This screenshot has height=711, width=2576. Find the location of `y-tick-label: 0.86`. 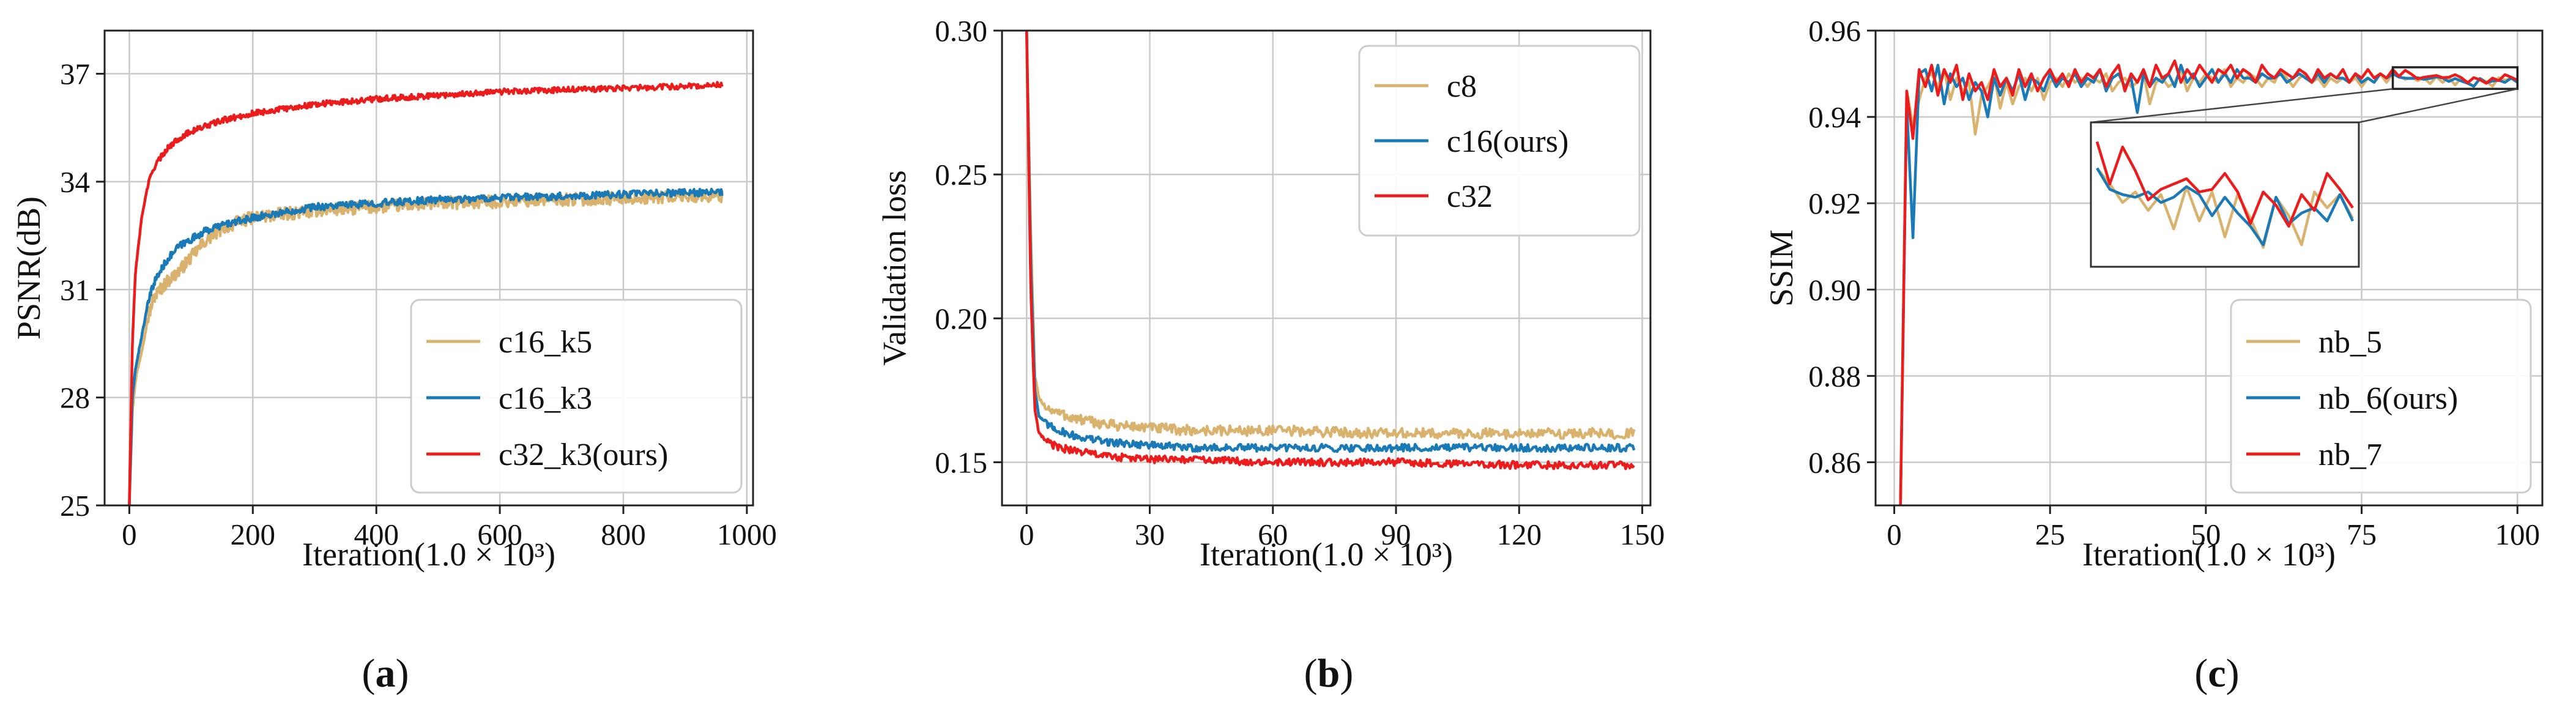

y-tick-label: 0.86 is located at coordinates (1834, 462).